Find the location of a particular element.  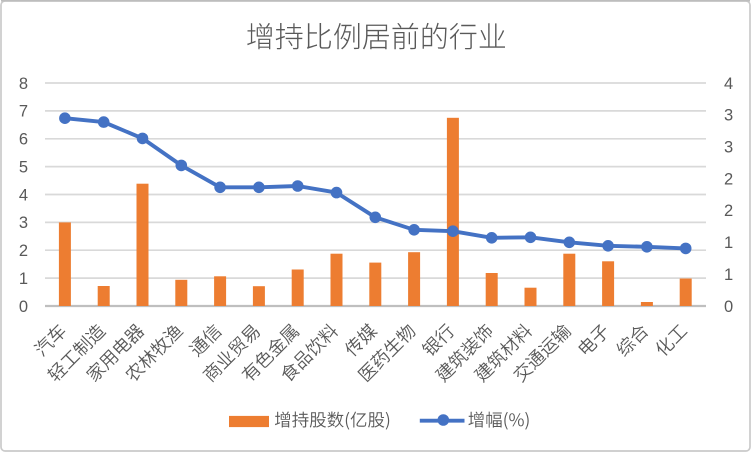

svg-text: 7 is located at coordinates (23, 112).